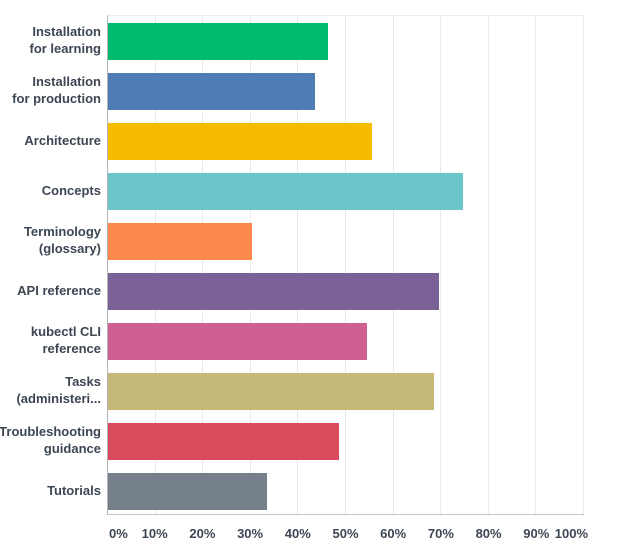  What do you see at coordinates (345, 533) in the screenshot?
I see `x-tick-label: 50%` at bounding box center [345, 533].